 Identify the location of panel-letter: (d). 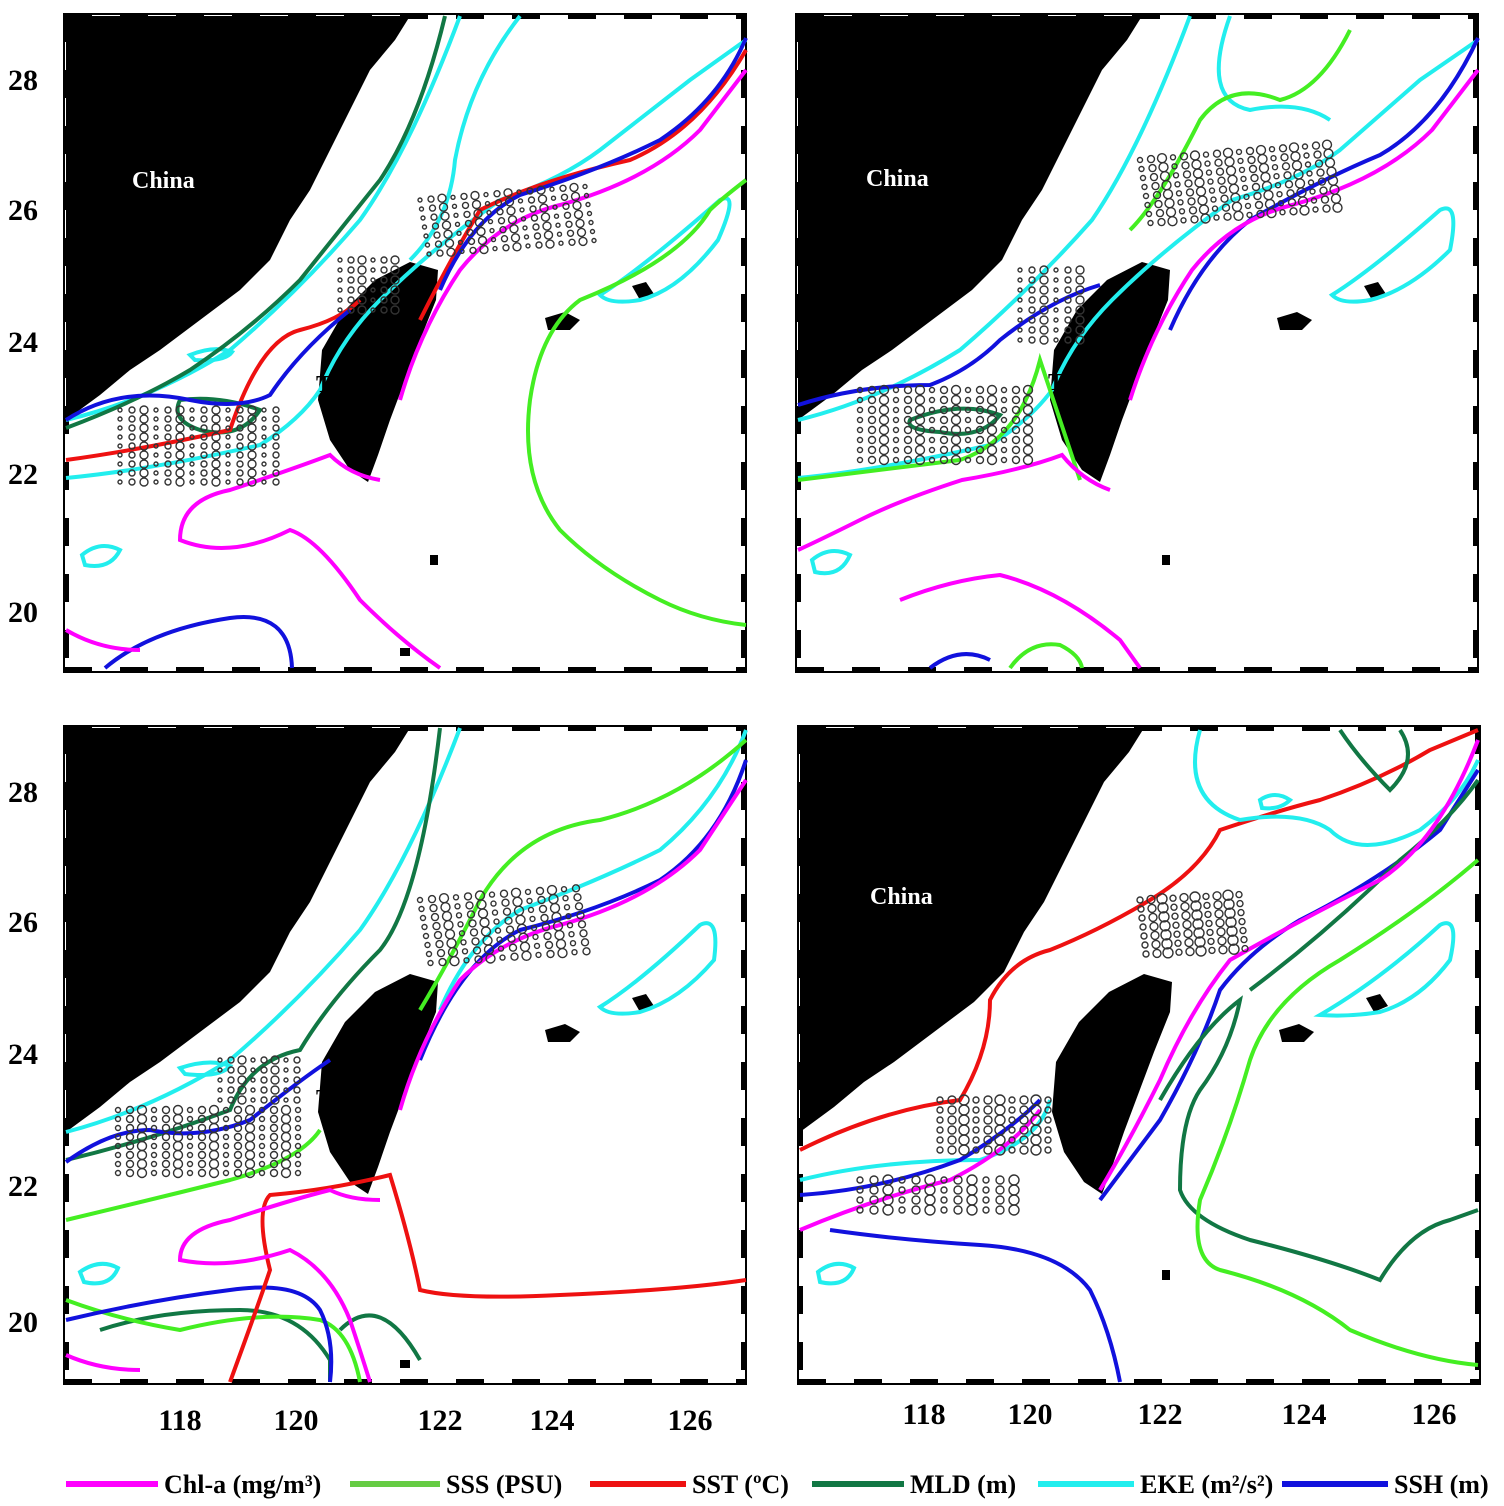
(854, 764).